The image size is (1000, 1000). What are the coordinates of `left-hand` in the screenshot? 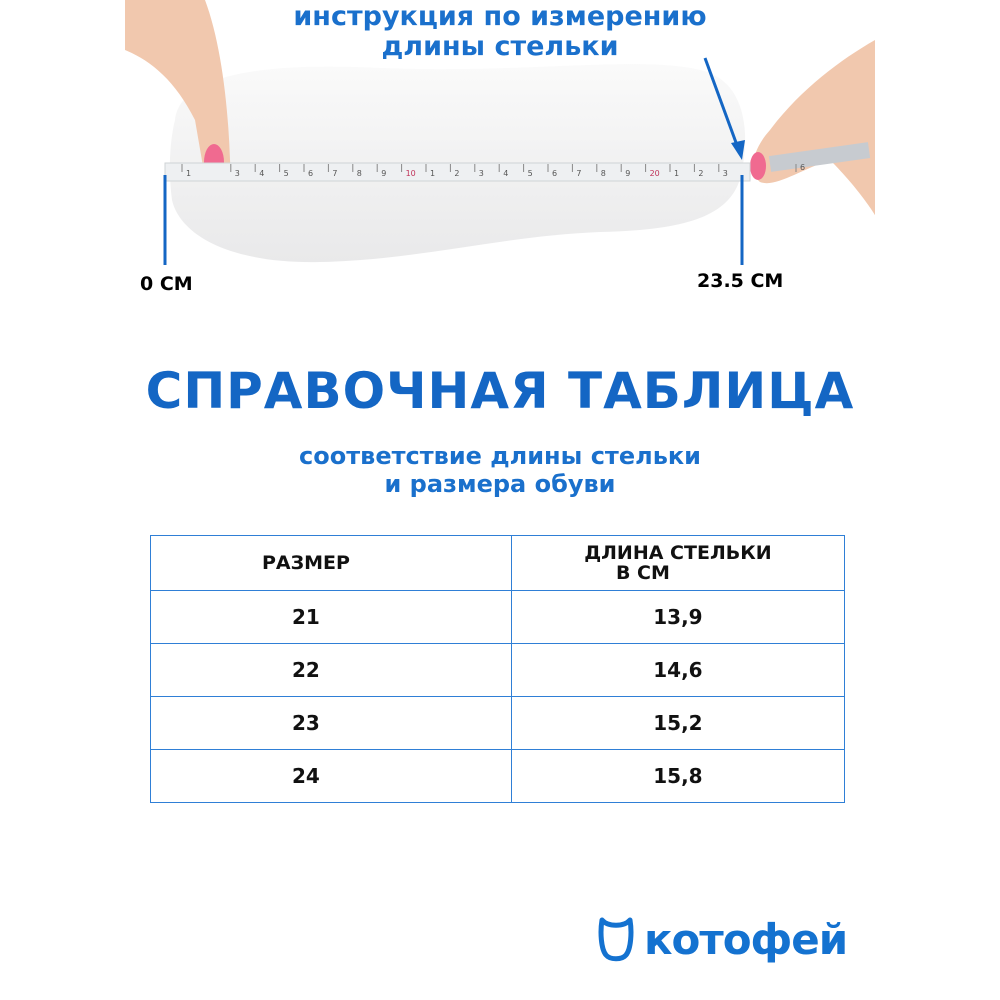 It's located at (178, 90).